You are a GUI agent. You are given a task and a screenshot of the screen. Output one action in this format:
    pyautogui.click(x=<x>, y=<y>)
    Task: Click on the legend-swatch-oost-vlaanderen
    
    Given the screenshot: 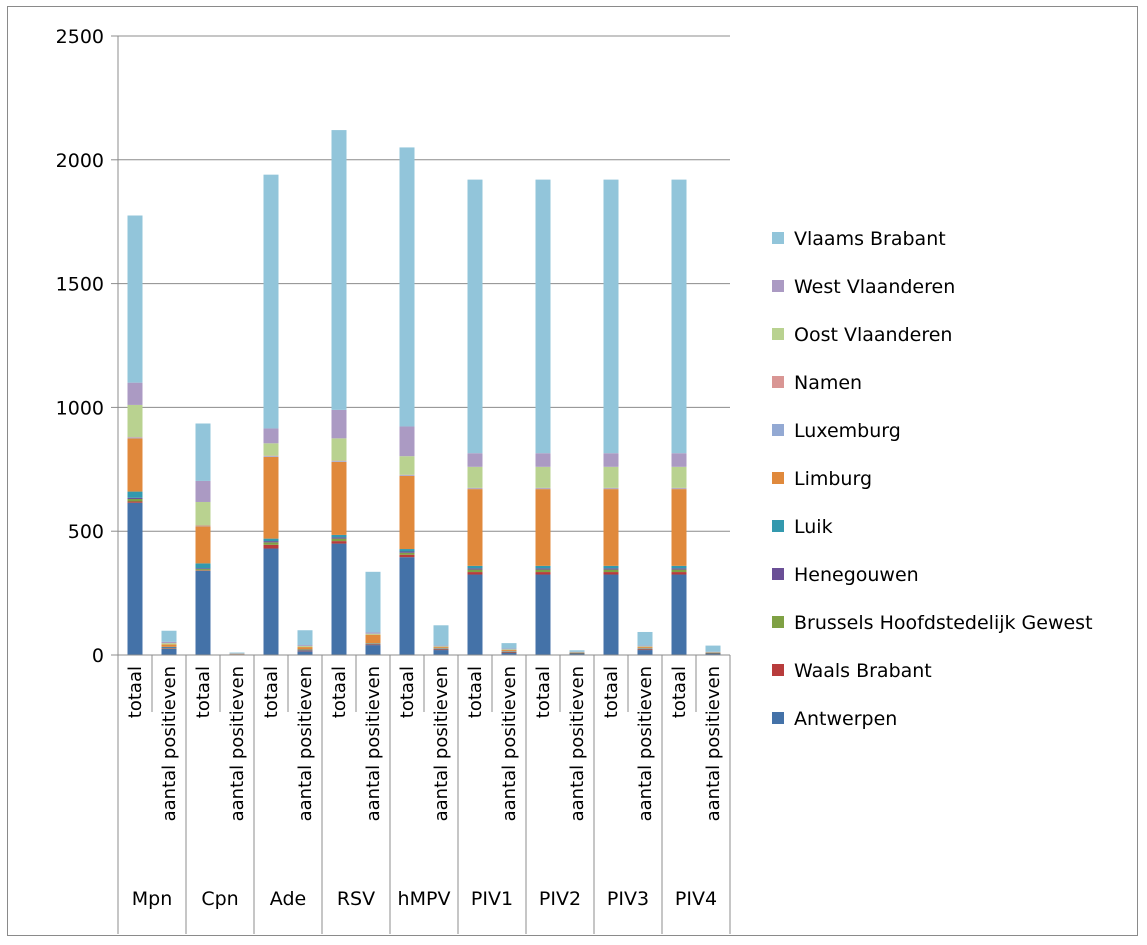 What is the action you would take?
    pyautogui.click(x=778, y=334)
    